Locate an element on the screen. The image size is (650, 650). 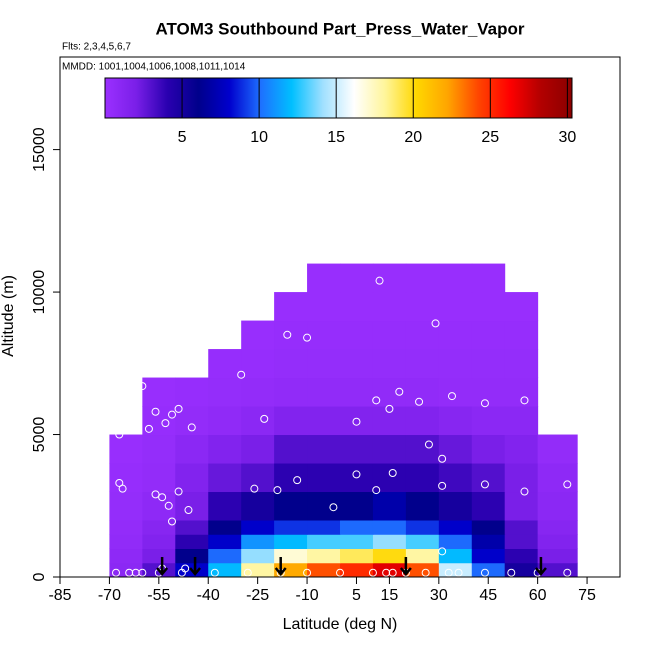
colorbar-tick-label: 30 is located at coordinates (567, 137).